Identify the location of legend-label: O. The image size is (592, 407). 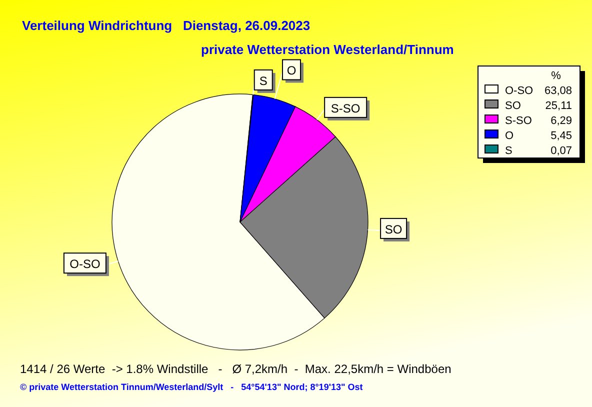
(509, 136).